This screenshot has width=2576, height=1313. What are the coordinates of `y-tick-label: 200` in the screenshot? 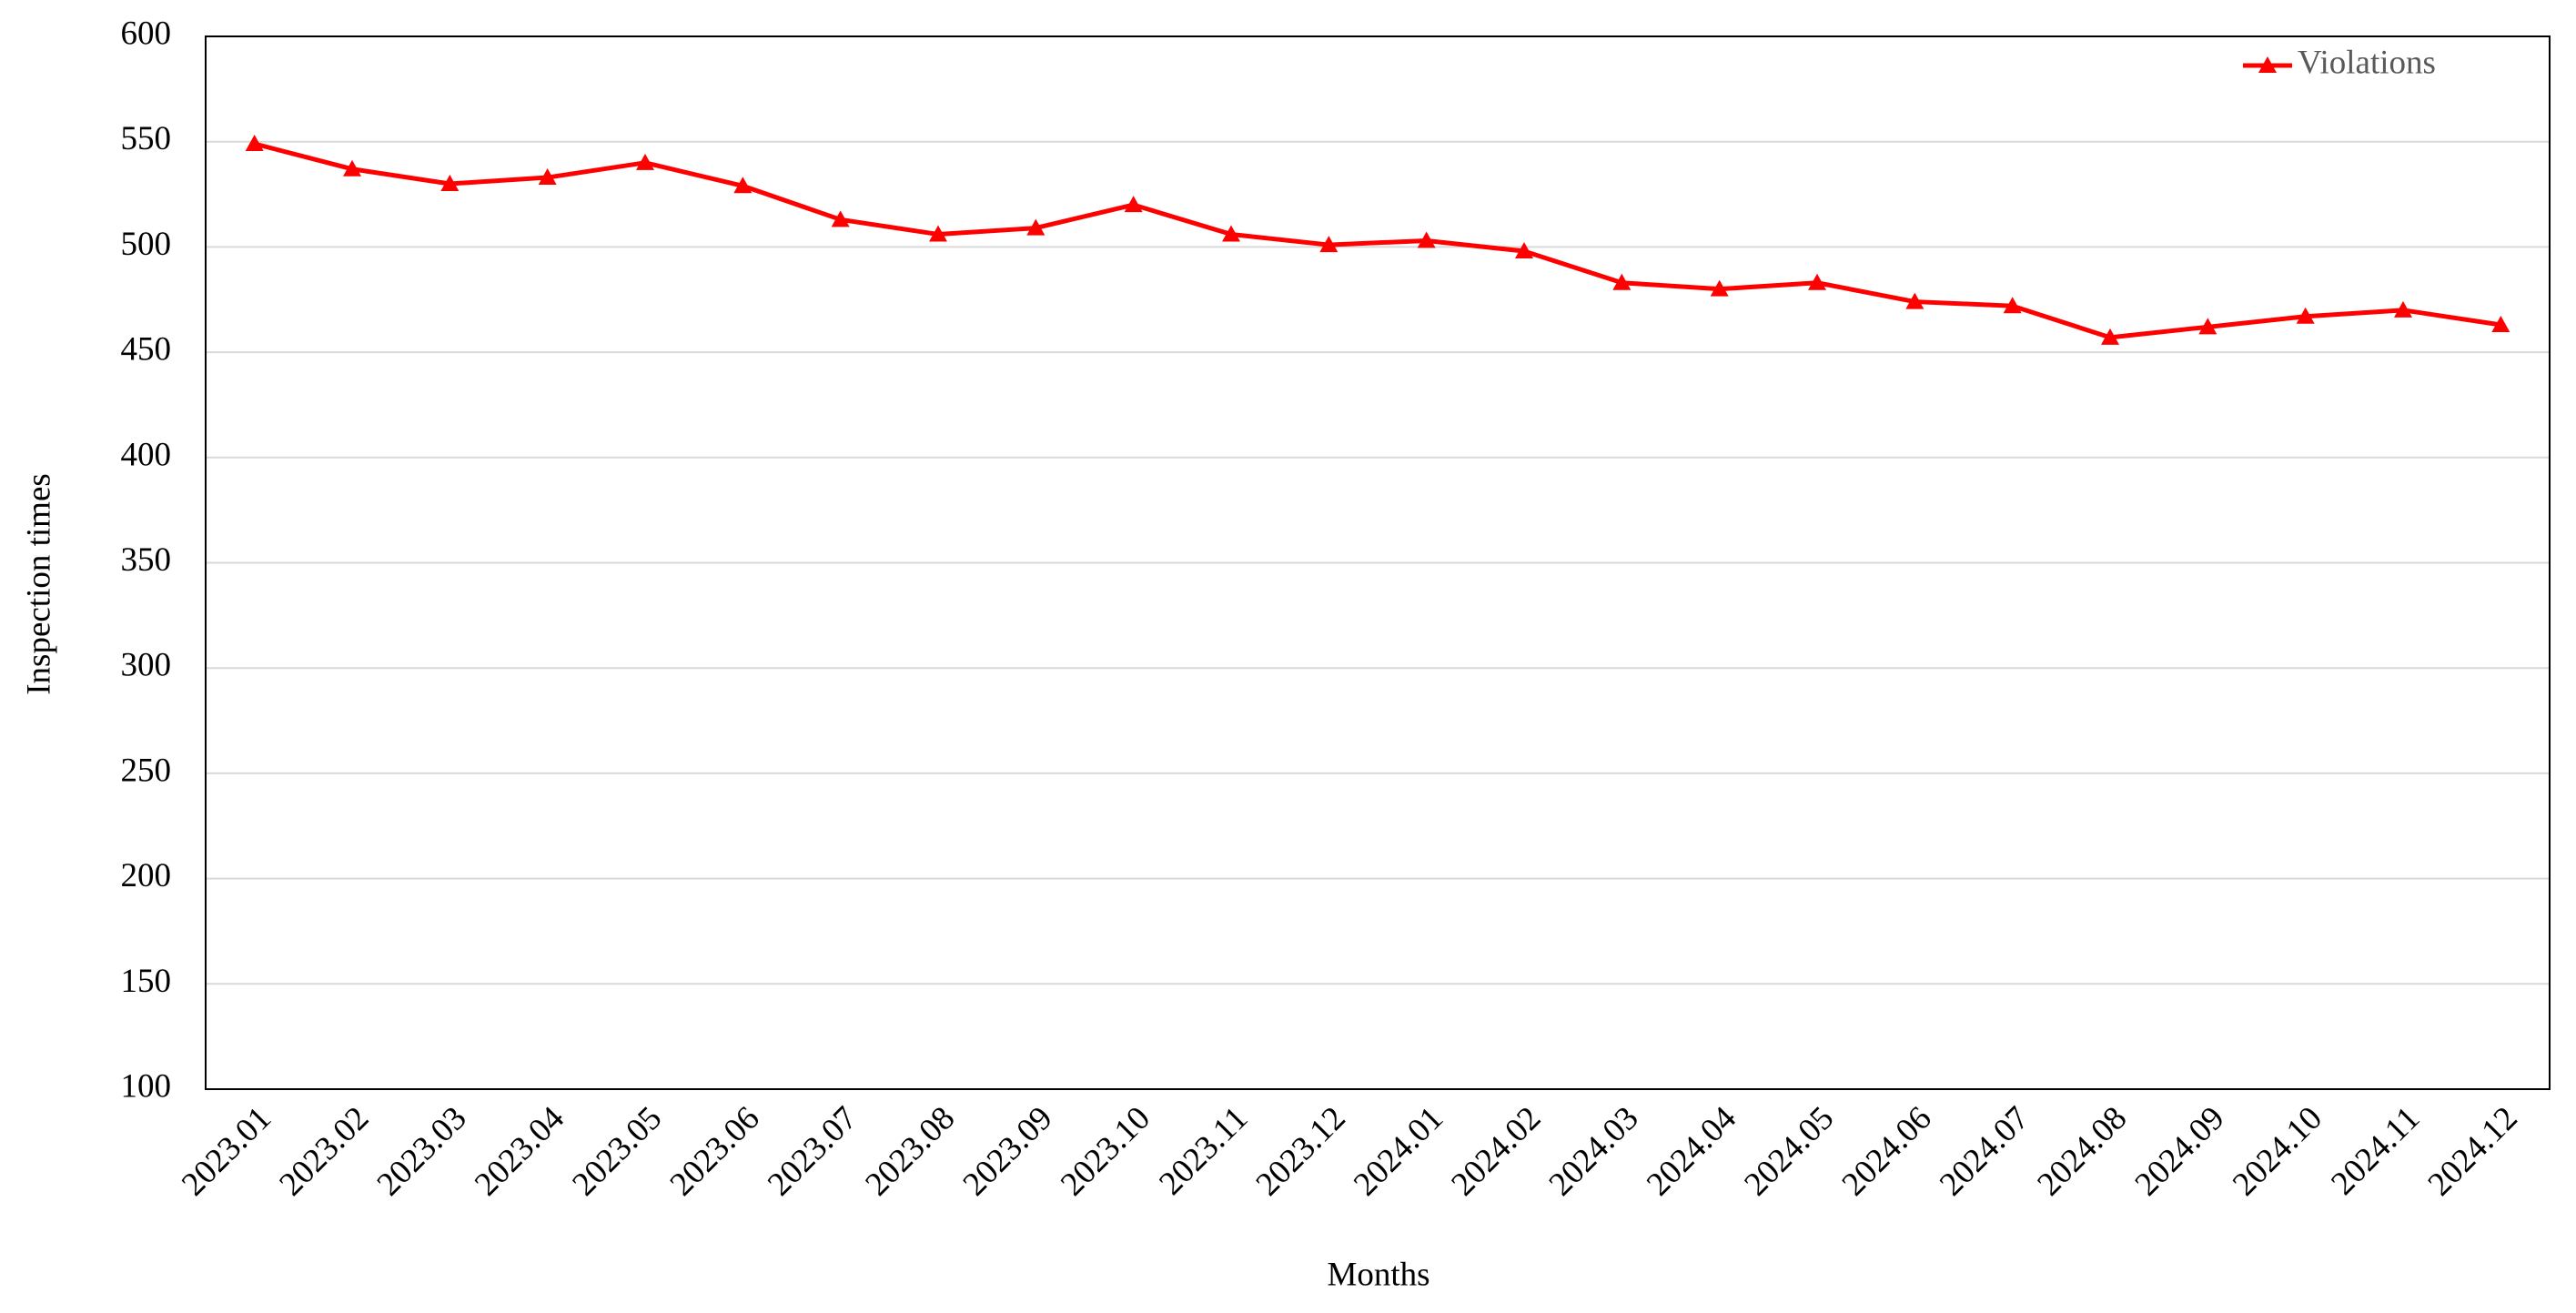 It's located at (146, 875).